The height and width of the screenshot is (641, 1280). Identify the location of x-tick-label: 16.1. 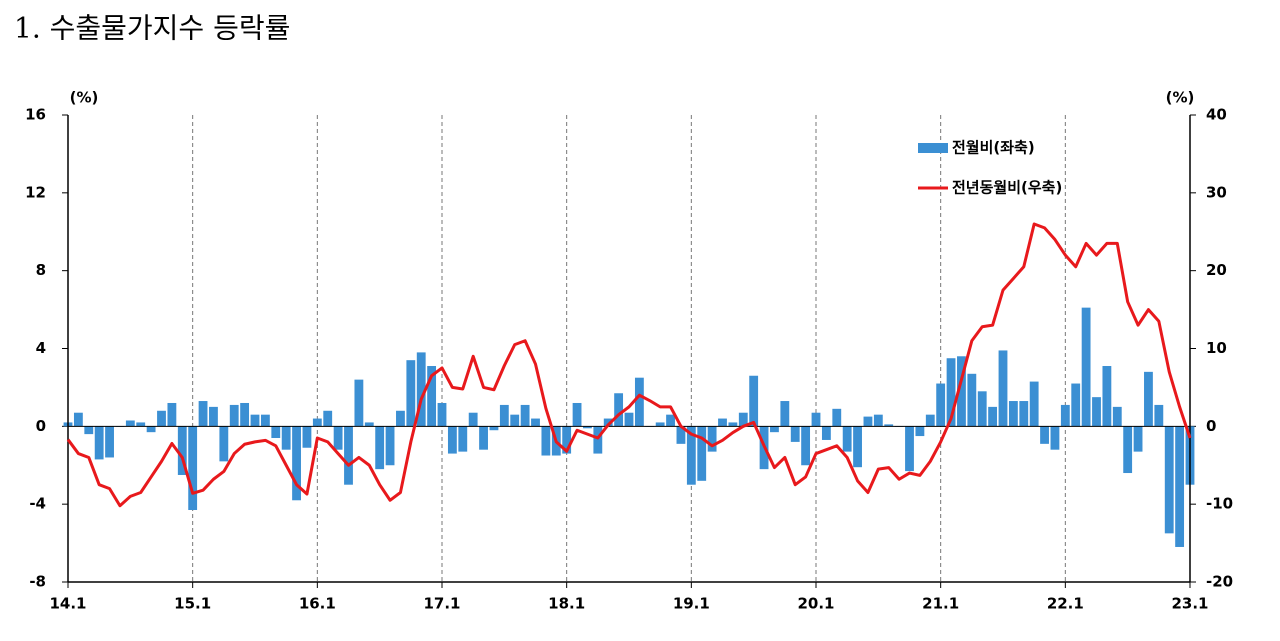
(317, 604).